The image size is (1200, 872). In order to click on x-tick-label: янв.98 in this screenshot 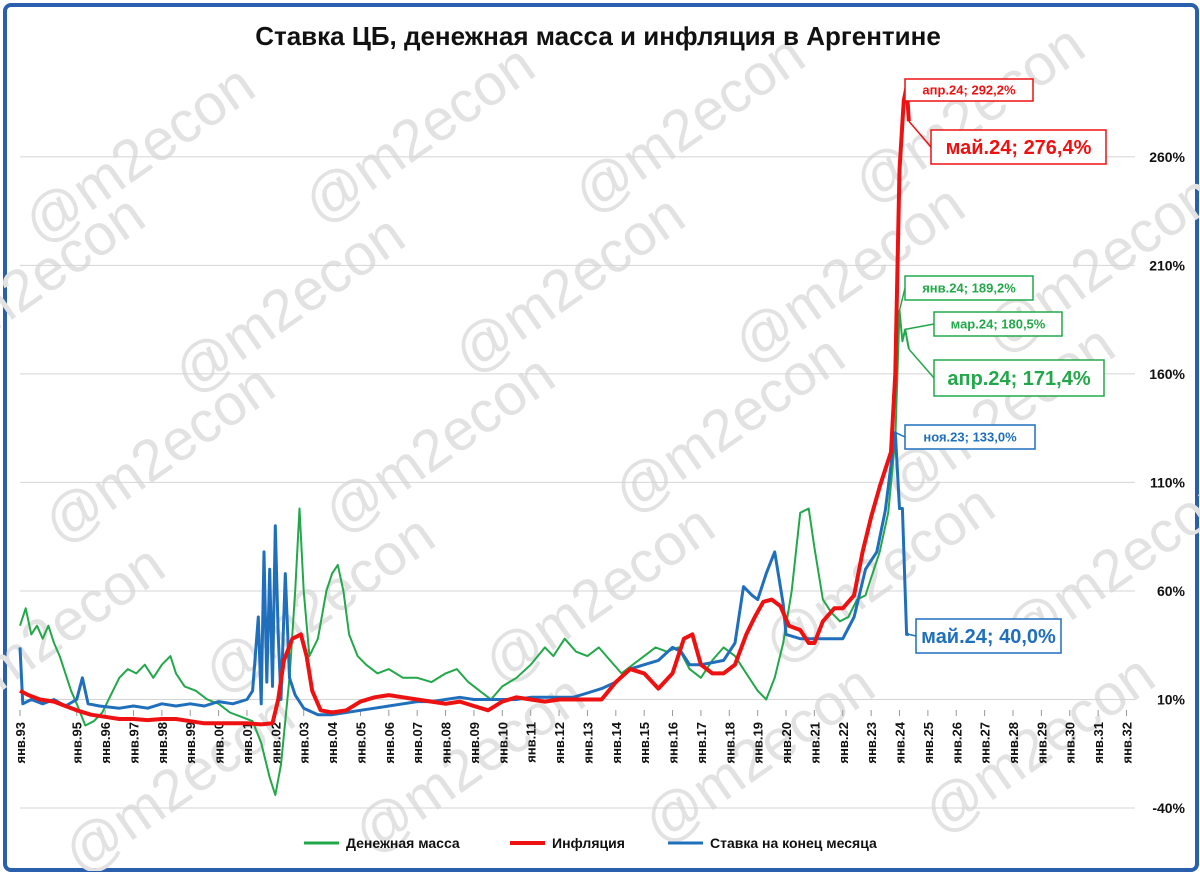, I will do `click(162, 743)`.